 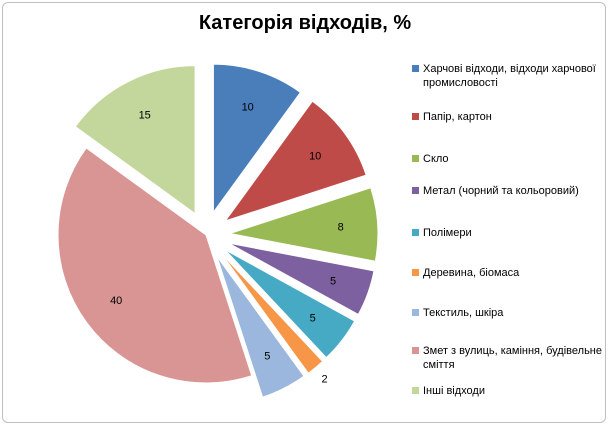 What do you see at coordinates (315, 157) in the screenshot?
I see `data-label-2: 10` at bounding box center [315, 157].